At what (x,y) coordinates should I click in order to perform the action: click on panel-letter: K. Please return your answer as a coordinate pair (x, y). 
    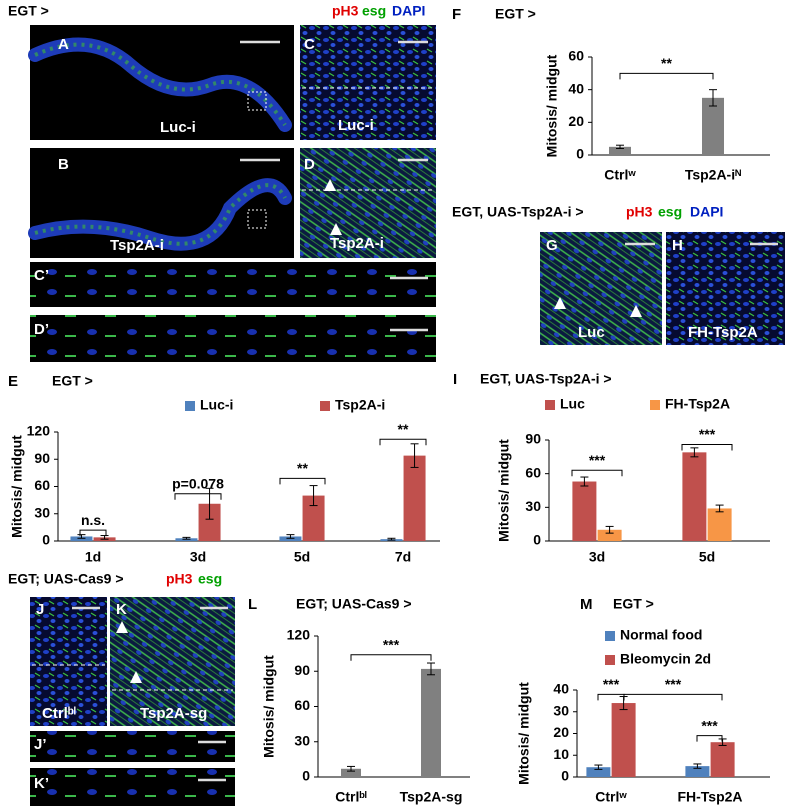
    Looking at the image, I should click on (121, 609).